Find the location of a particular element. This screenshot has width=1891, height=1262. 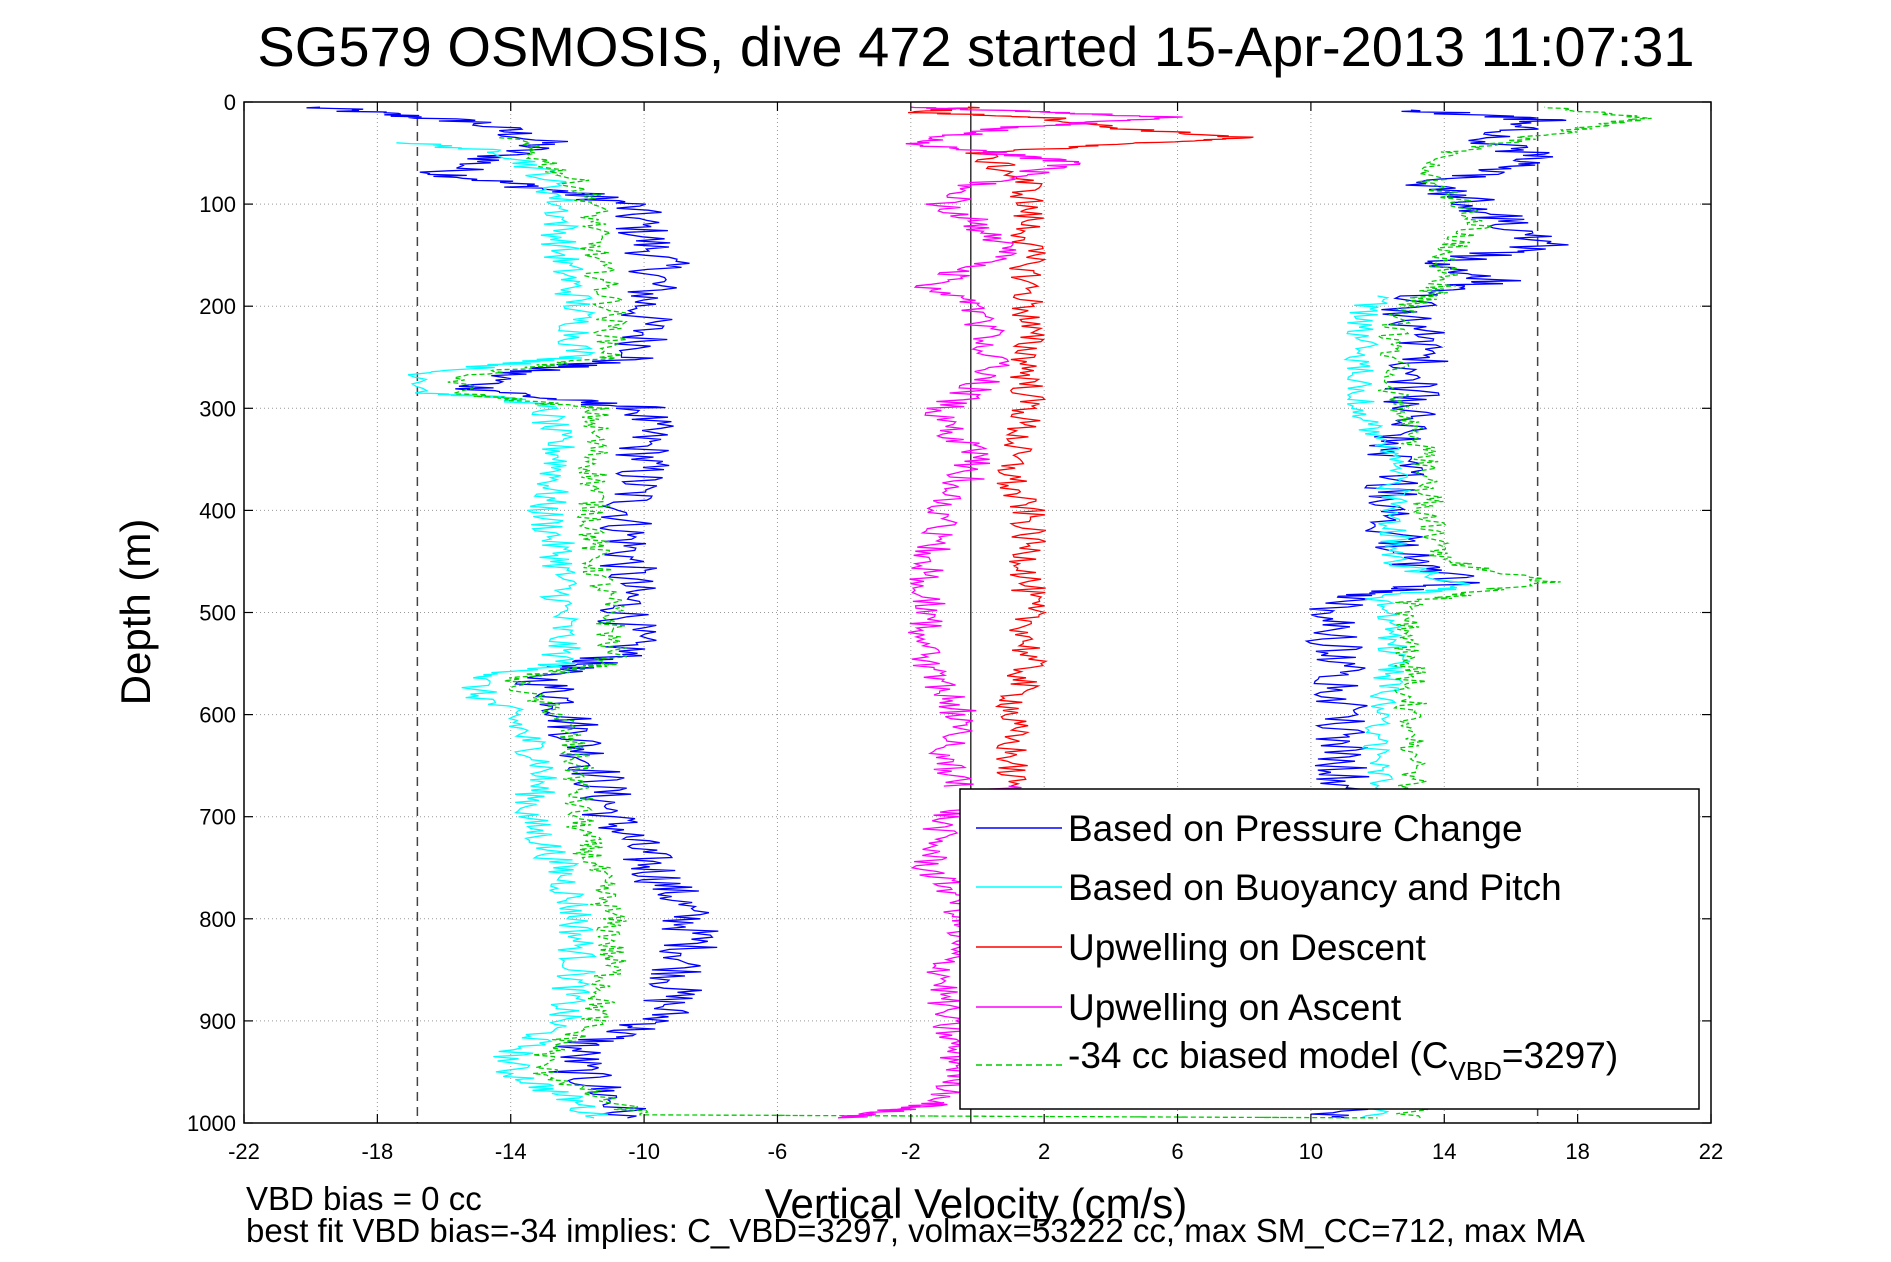

legend-label-upwelling-ascent: Upwelling on Ascent is located at coordinates (1235, 1007).